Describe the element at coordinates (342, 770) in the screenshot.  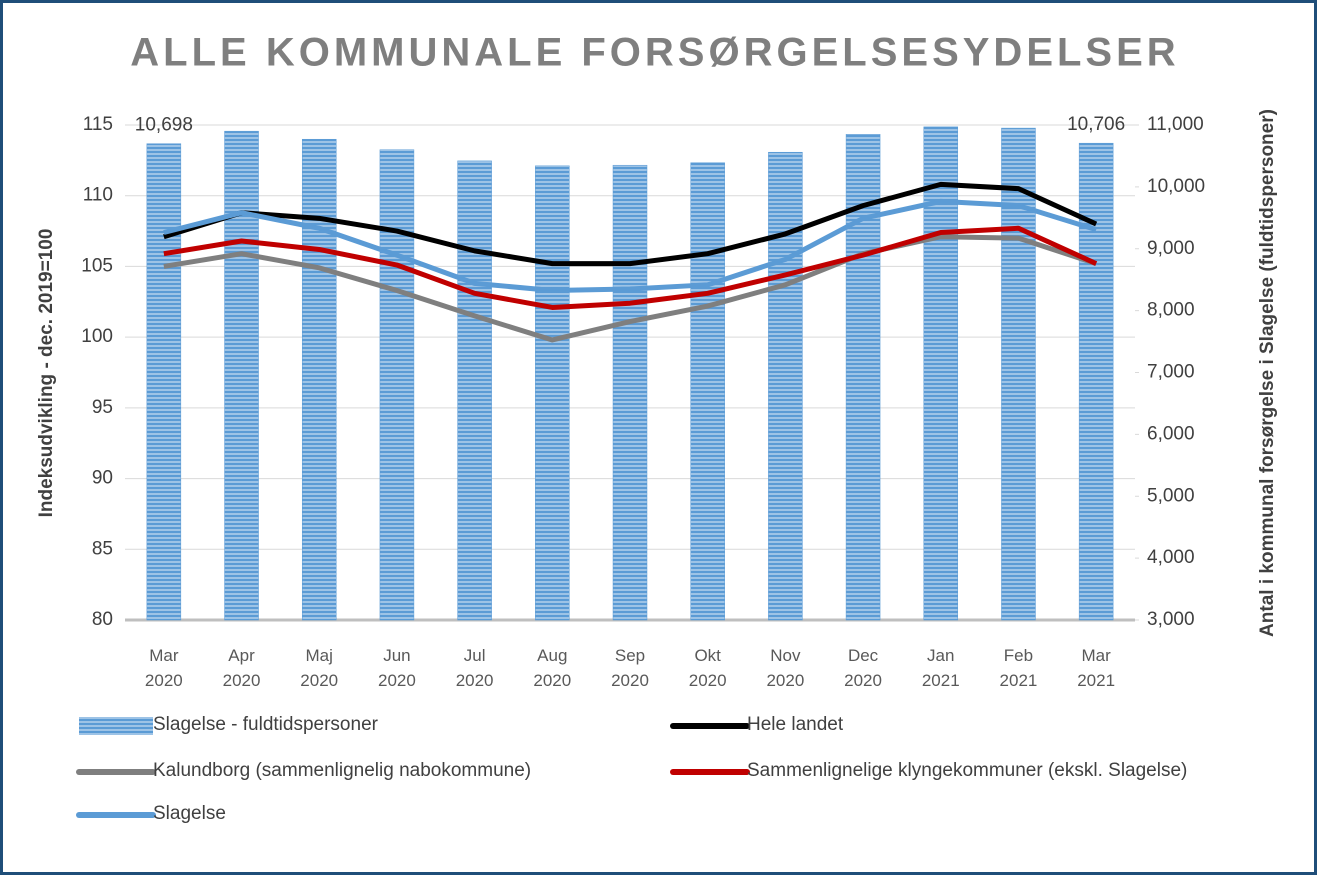
I see `legend-label: Kalundborg (sammenlignelig nabokommune)` at that location.